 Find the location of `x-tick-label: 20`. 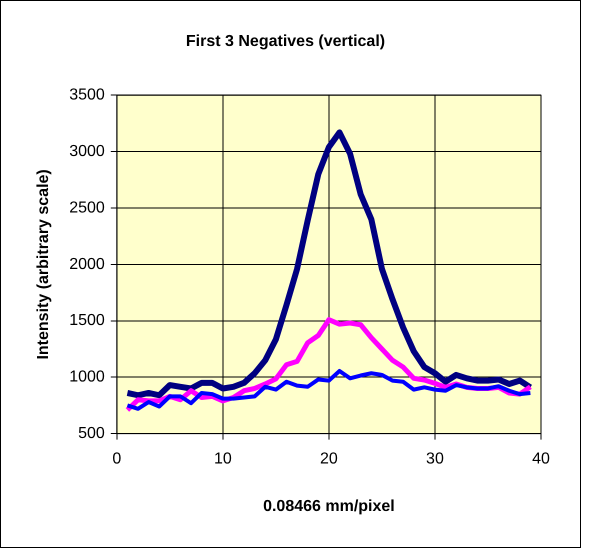

x-tick-label: 20 is located at coordinates (329, 459).